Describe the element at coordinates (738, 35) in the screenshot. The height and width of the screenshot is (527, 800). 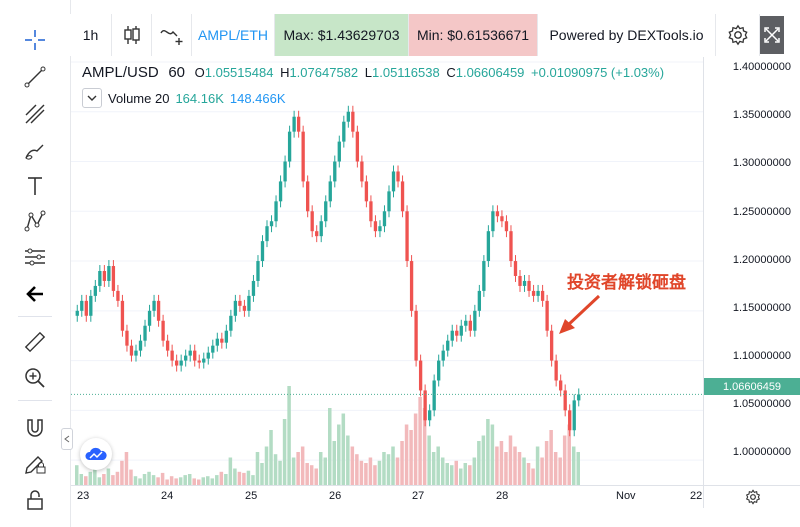
I see `settings-button` at that location.